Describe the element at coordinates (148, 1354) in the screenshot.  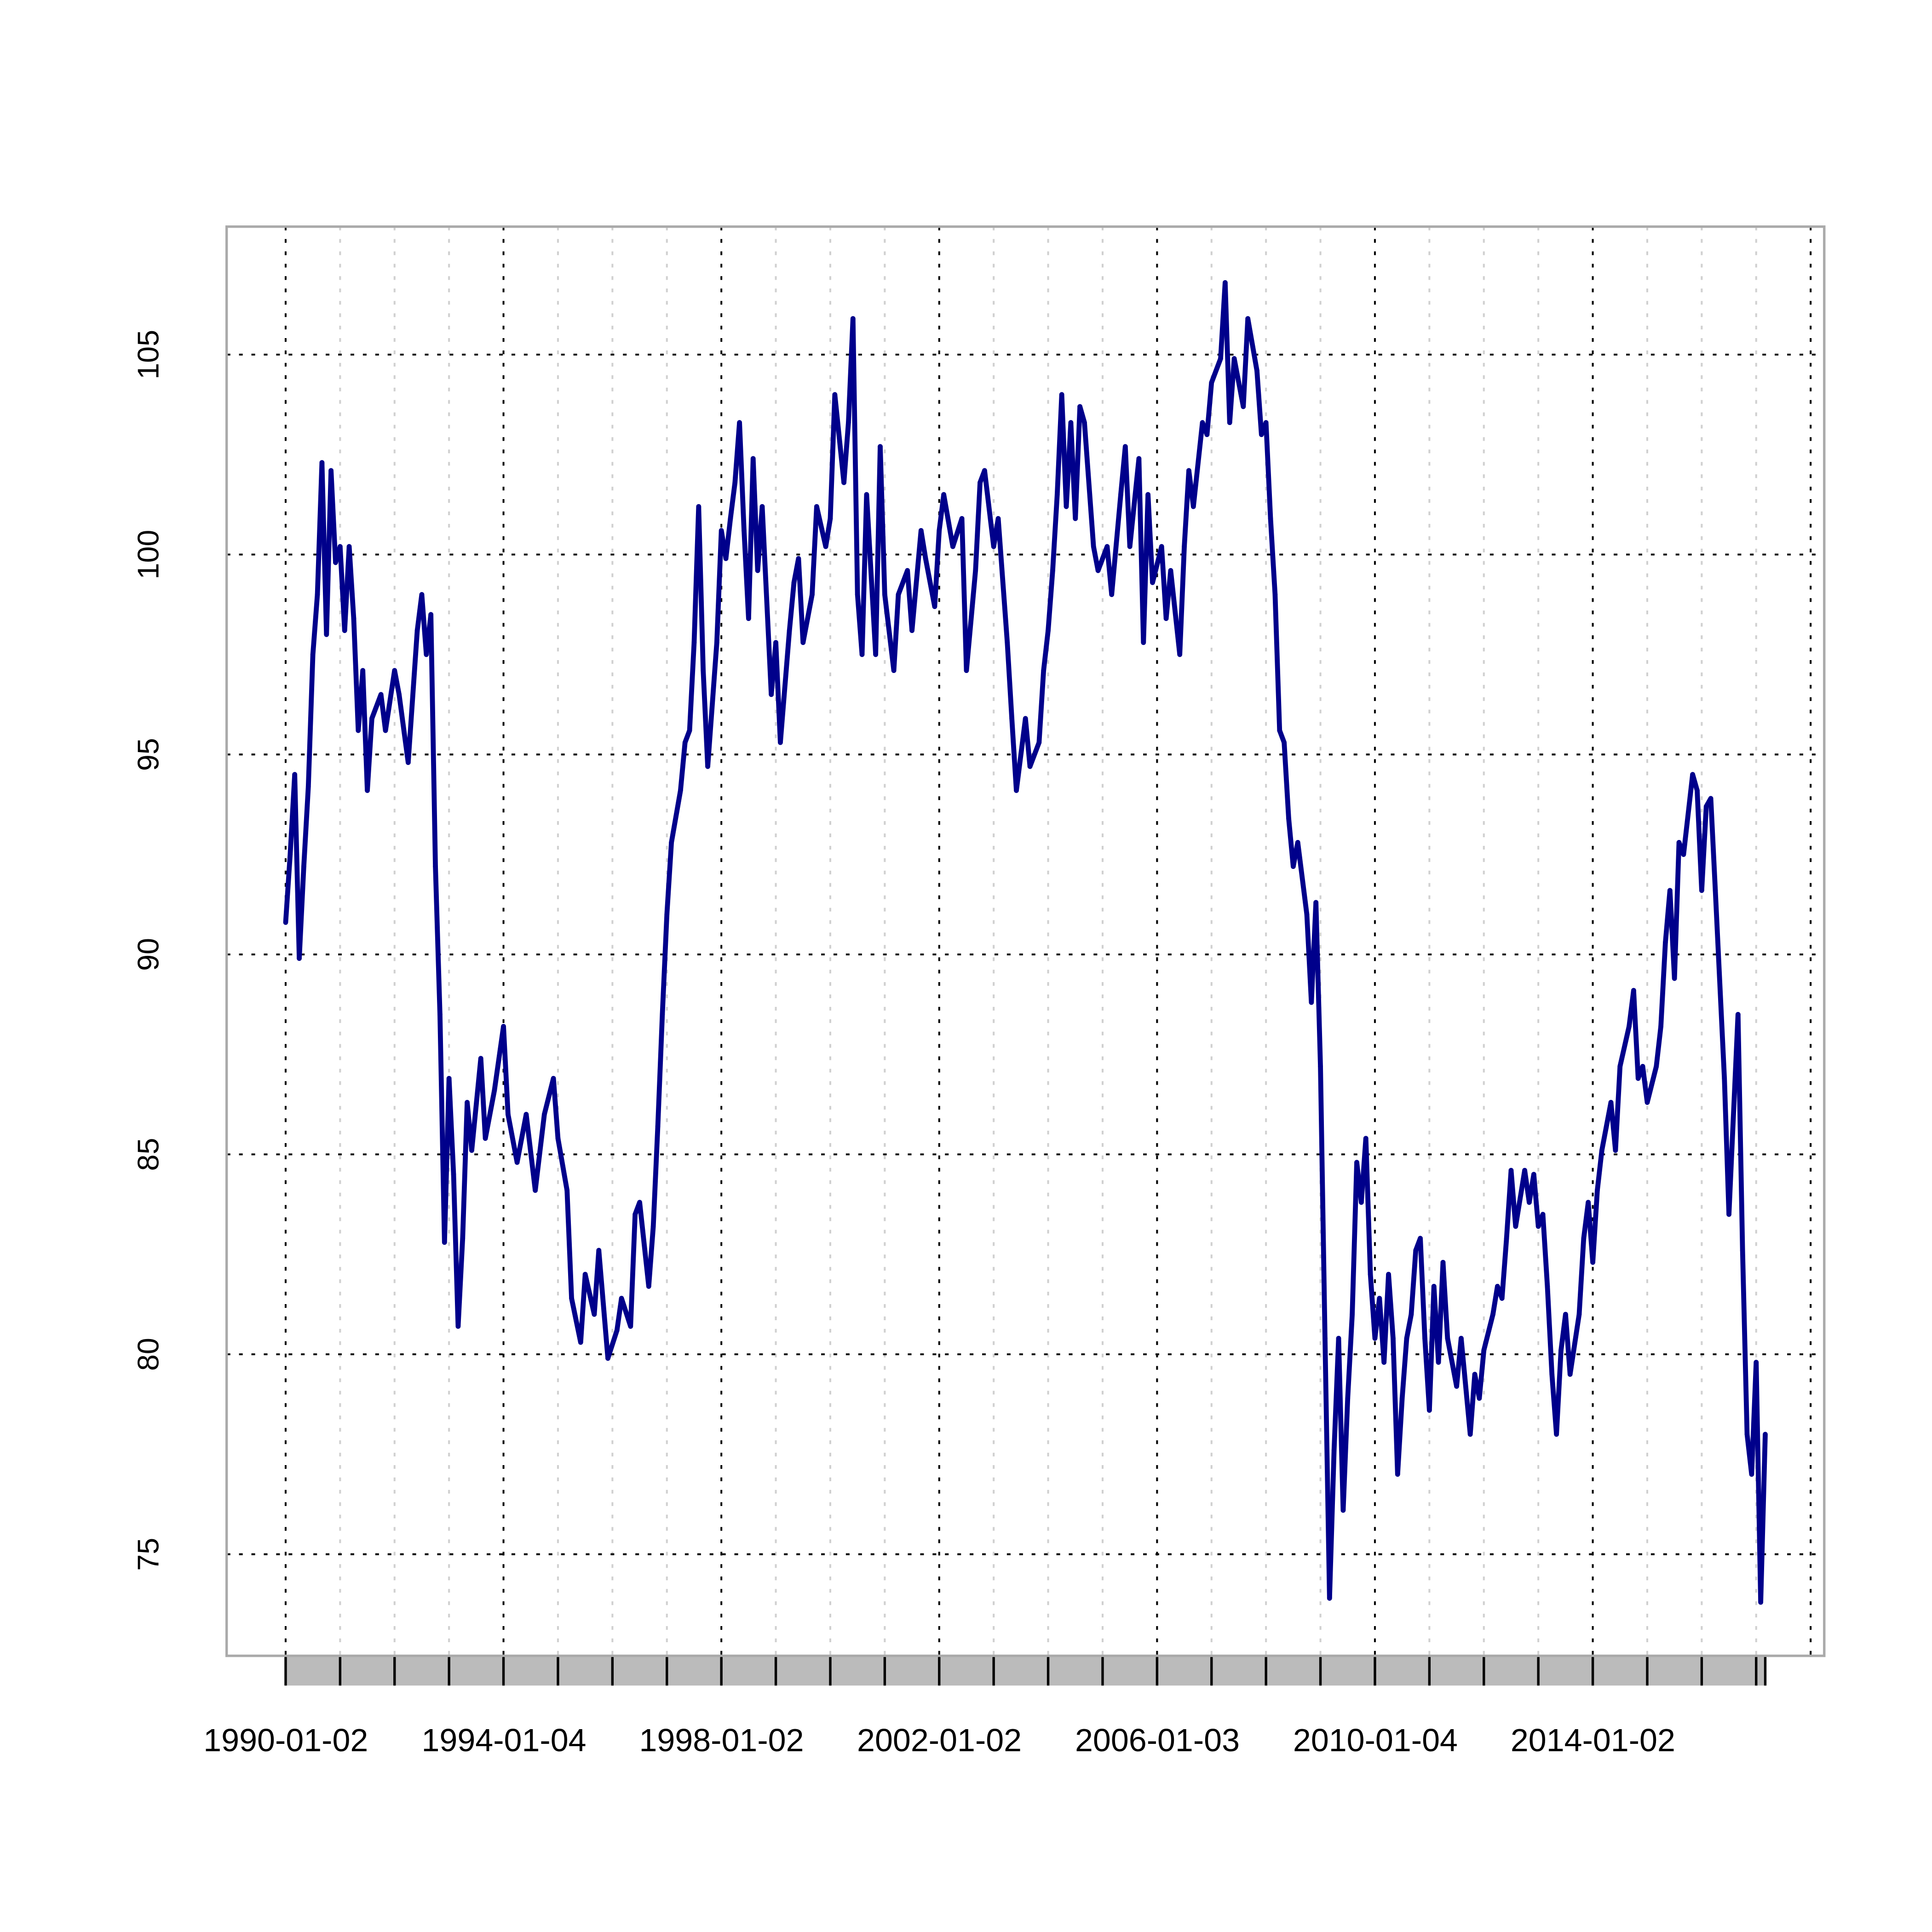
I see `y-tick-label: 80` at that location.